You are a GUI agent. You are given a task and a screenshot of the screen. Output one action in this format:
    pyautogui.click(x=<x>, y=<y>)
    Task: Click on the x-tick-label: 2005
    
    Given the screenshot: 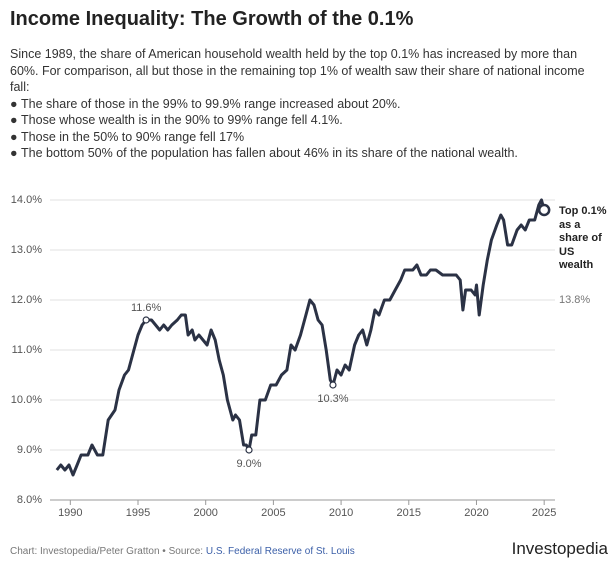 What is the action you would take?
    pyautogui.click(x=273, y=513)
    